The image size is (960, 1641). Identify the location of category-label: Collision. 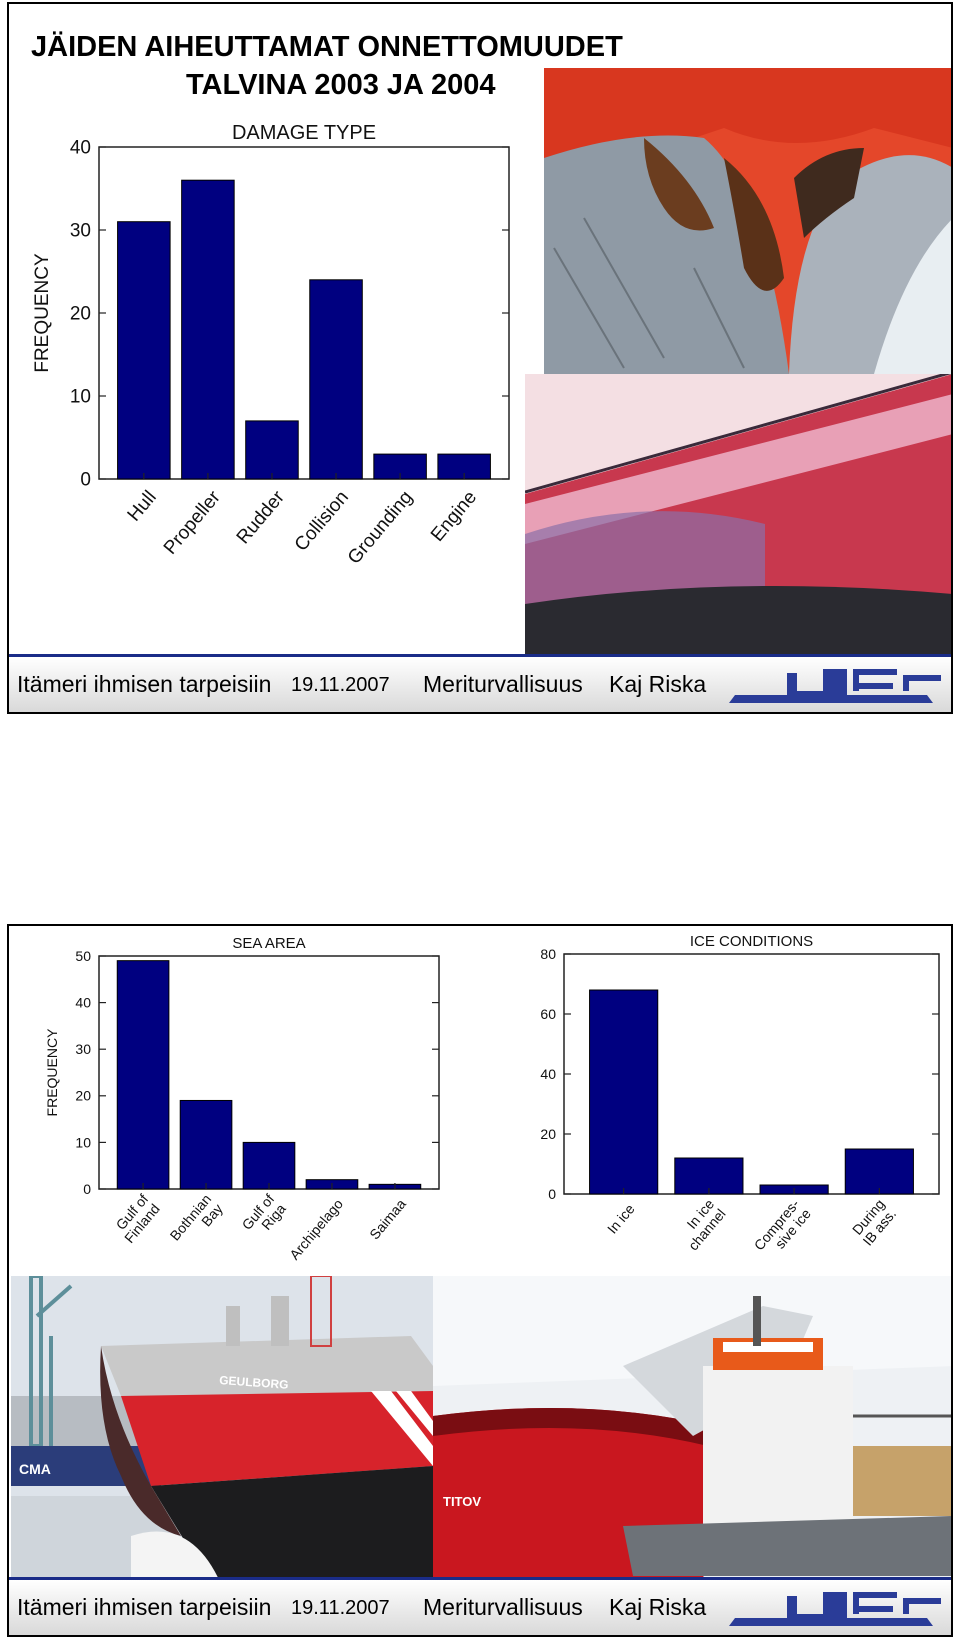
(322, 521).